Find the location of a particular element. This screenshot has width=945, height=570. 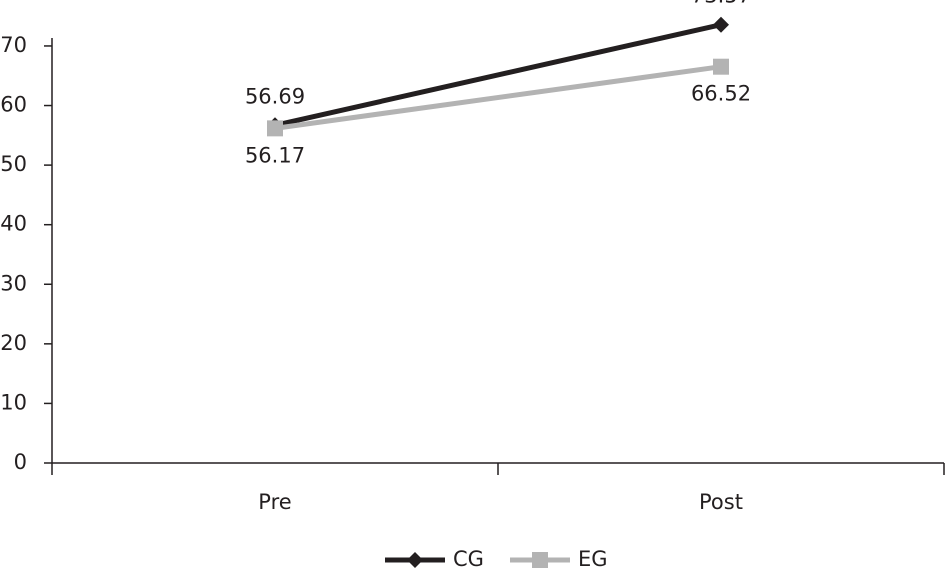

legend-label: CG is located at coordinates (468, 558).